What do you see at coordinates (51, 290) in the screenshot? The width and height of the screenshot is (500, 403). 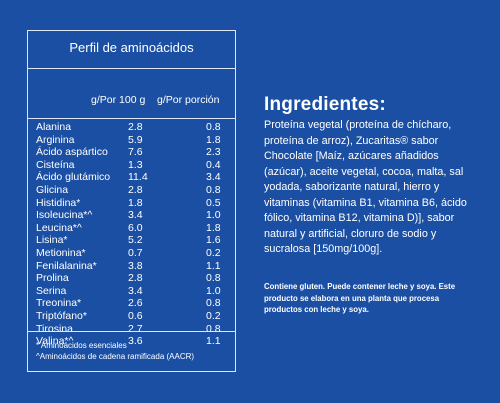 I see `amino-acid-name: Serina` at bounding box center [51, 290].